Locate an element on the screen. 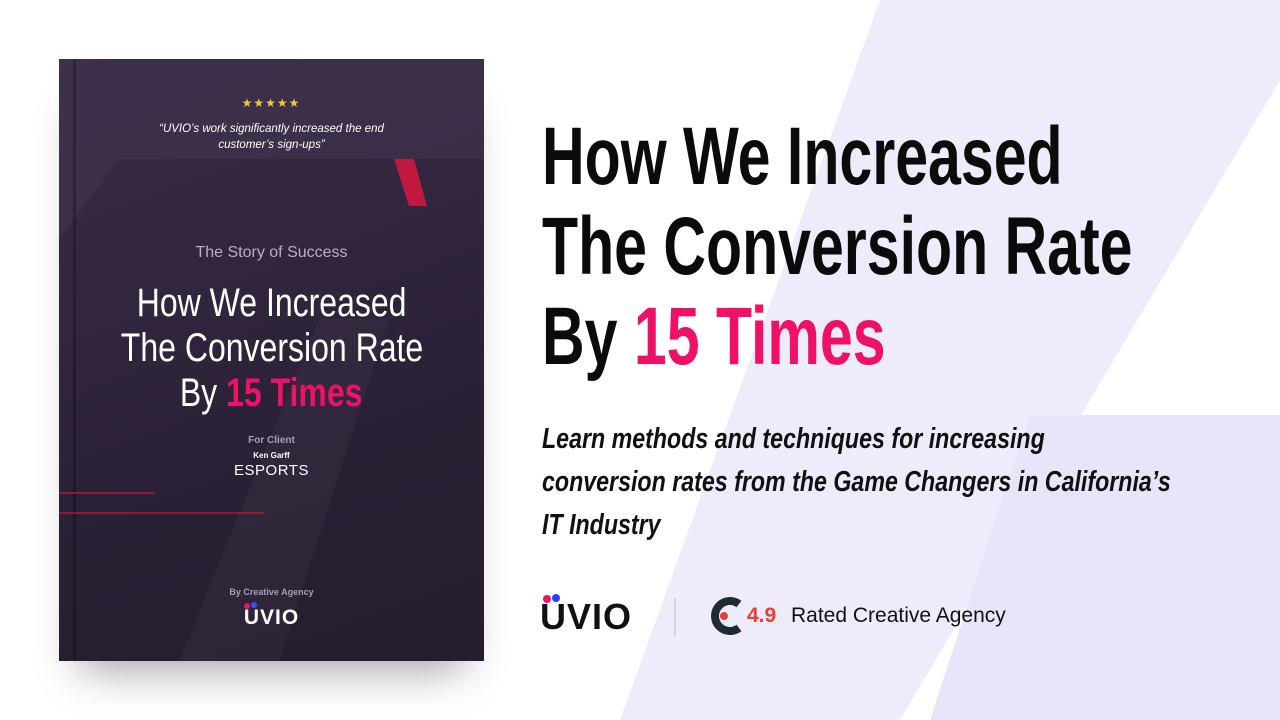  stars: ★★★★★ is located at coordinates (271, 103).